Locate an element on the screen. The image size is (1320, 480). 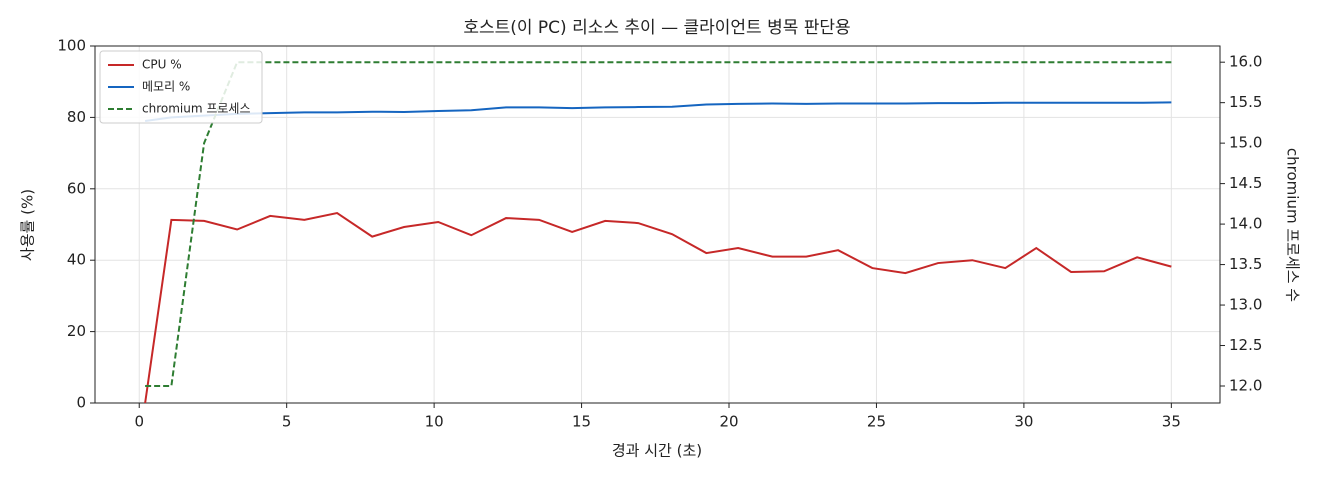
chart-title: 호스트(이 PC) 리소스 추이 — 클라이언트 병목 판단용 is located at coordinates (656, 28).